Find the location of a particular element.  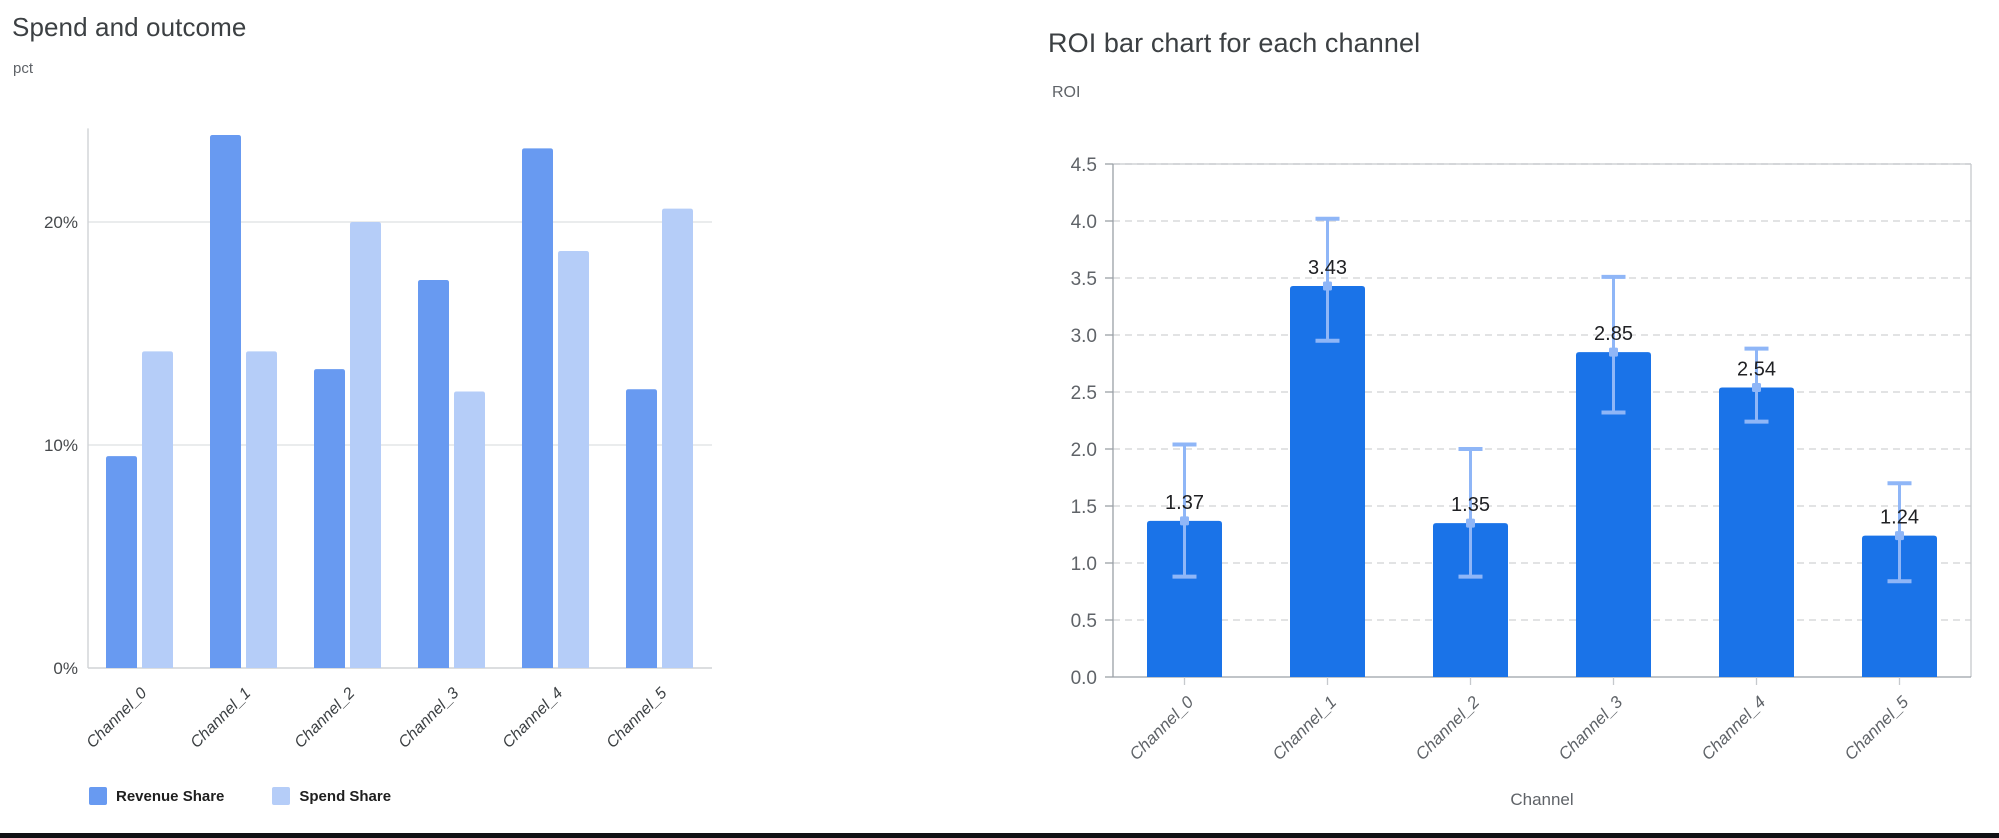

bar-channel_0-revenue-share is located at coordinates (121, 562).